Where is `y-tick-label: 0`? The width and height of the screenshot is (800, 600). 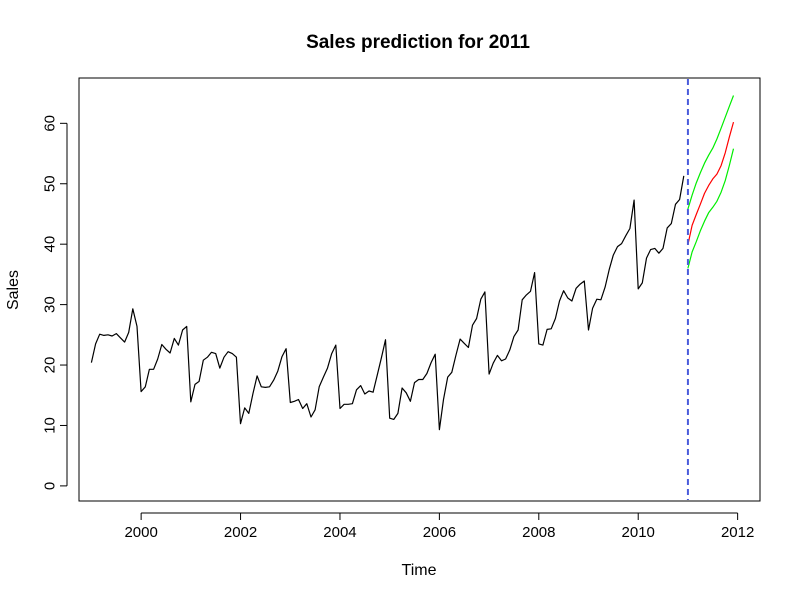
y-tick-label: 0 is located at coordinates (50, 486).